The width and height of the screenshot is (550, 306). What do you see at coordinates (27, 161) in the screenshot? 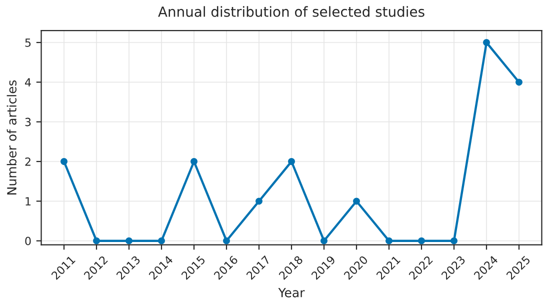
I see `y-tick-label: 2` at bounding box center [27, 161].